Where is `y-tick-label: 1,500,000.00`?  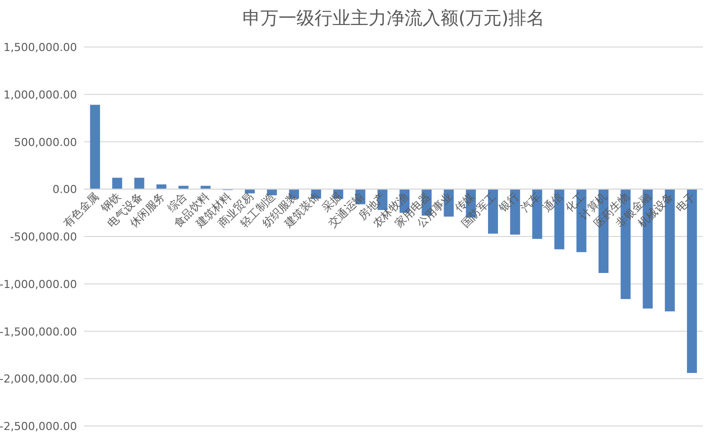
y-tick-label: 1,500,000.00 is located at coordinates (40, 47).